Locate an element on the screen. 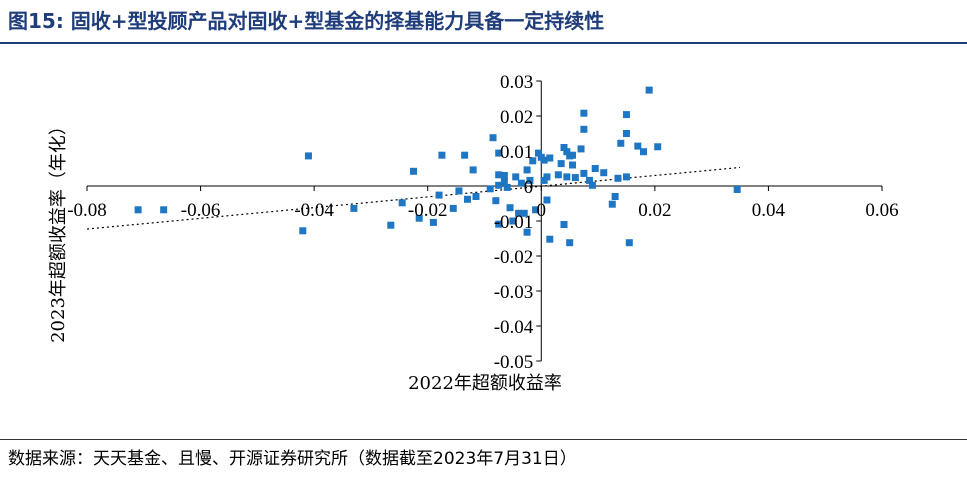 The width and height of the screenshot is (967, 478). x-tick-label: 0.06 is located at coordinates (881, 210).